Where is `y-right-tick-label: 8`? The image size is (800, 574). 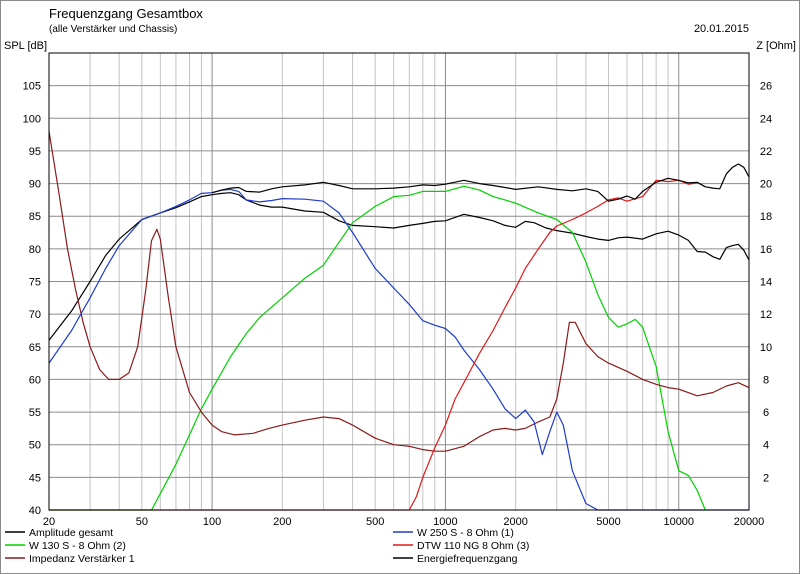 y-right-tick-label: 8 is located at coordinates (766, 380).